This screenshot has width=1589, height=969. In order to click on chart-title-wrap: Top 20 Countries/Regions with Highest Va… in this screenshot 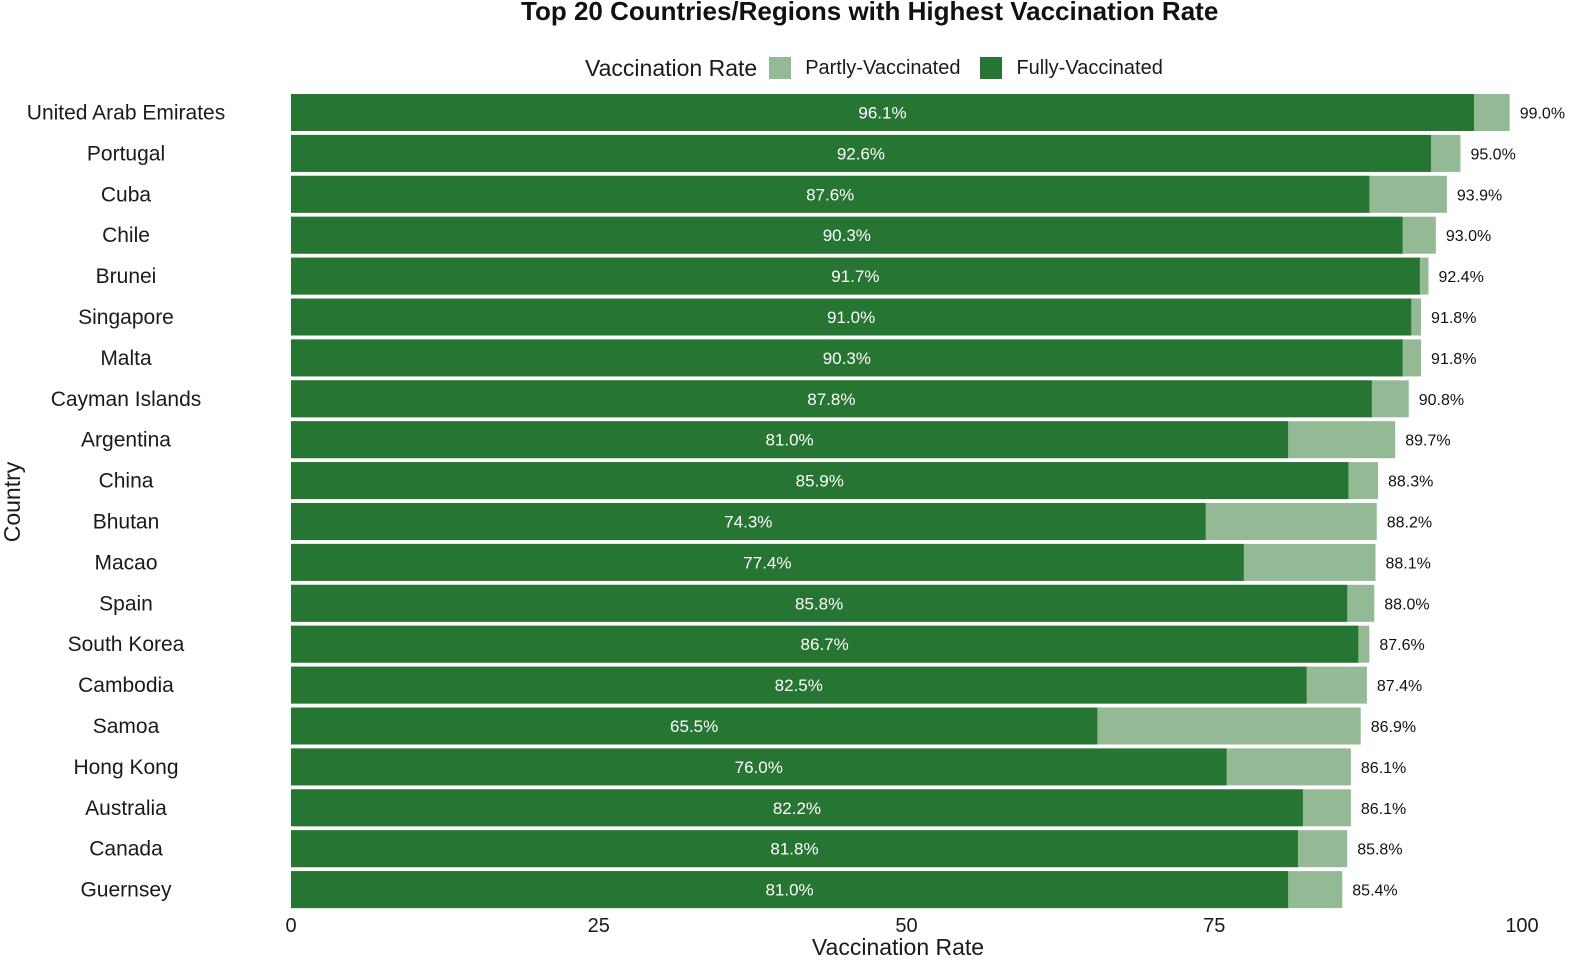, I will do `click(794, 16)`.